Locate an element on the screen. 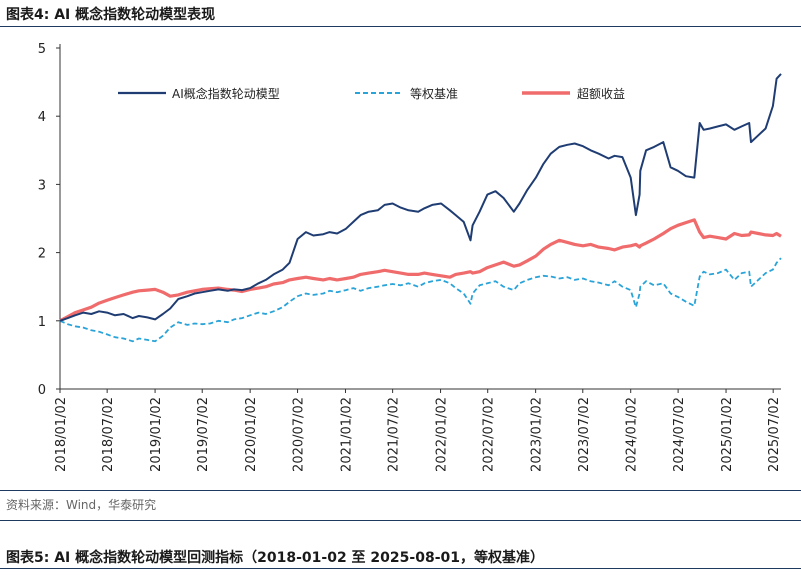 The image size is (801, 580). x-tick-label: 2019/07/02 is located at coordinates (203, 434).